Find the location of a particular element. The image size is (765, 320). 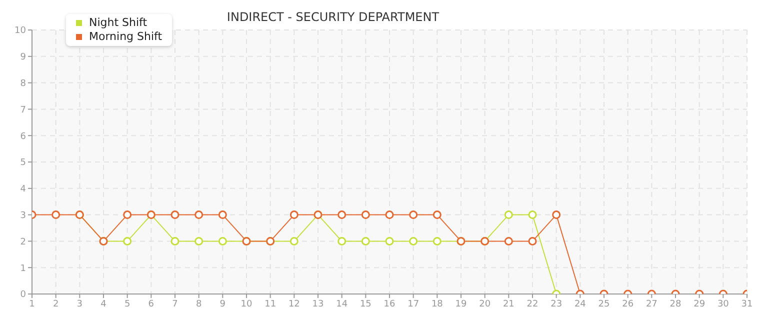

x-tick-label: 22 is located at coordinates (532, 304).